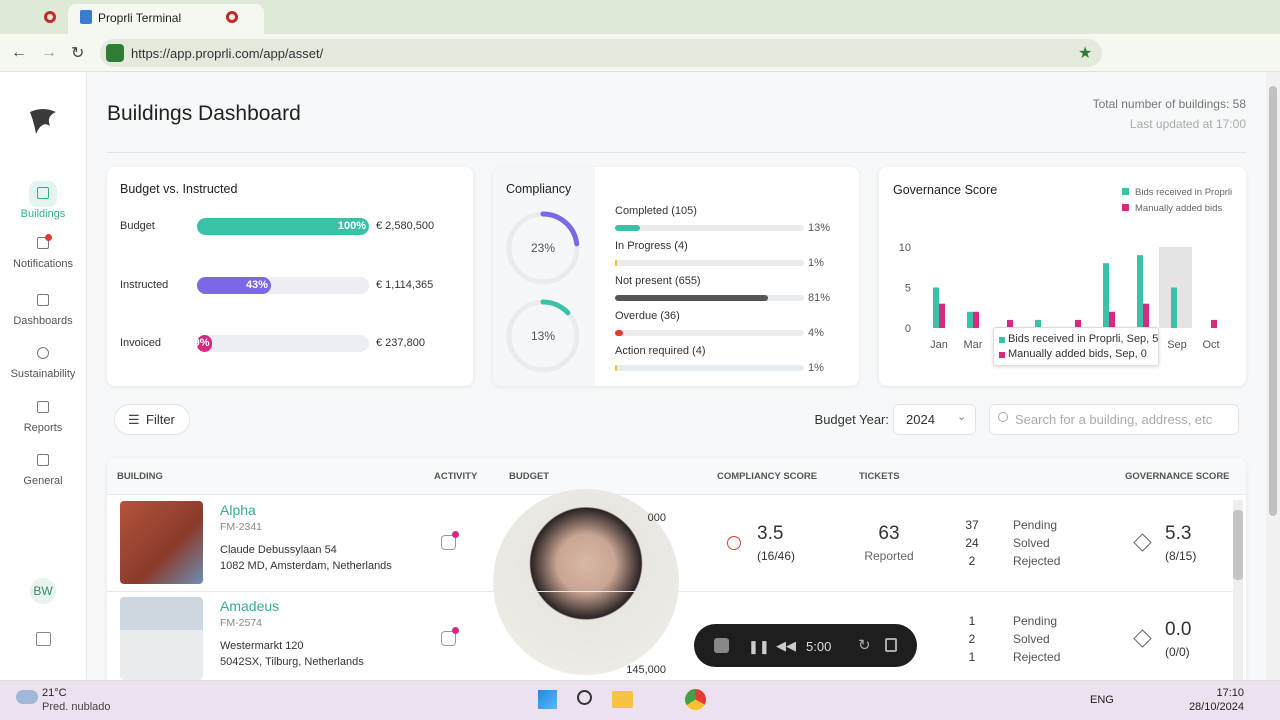  Describe the element at coordinates (1083, 339) in the screenshot. I see `tooltip-line: Bids received in Proprli, Sep, 5` at that location.